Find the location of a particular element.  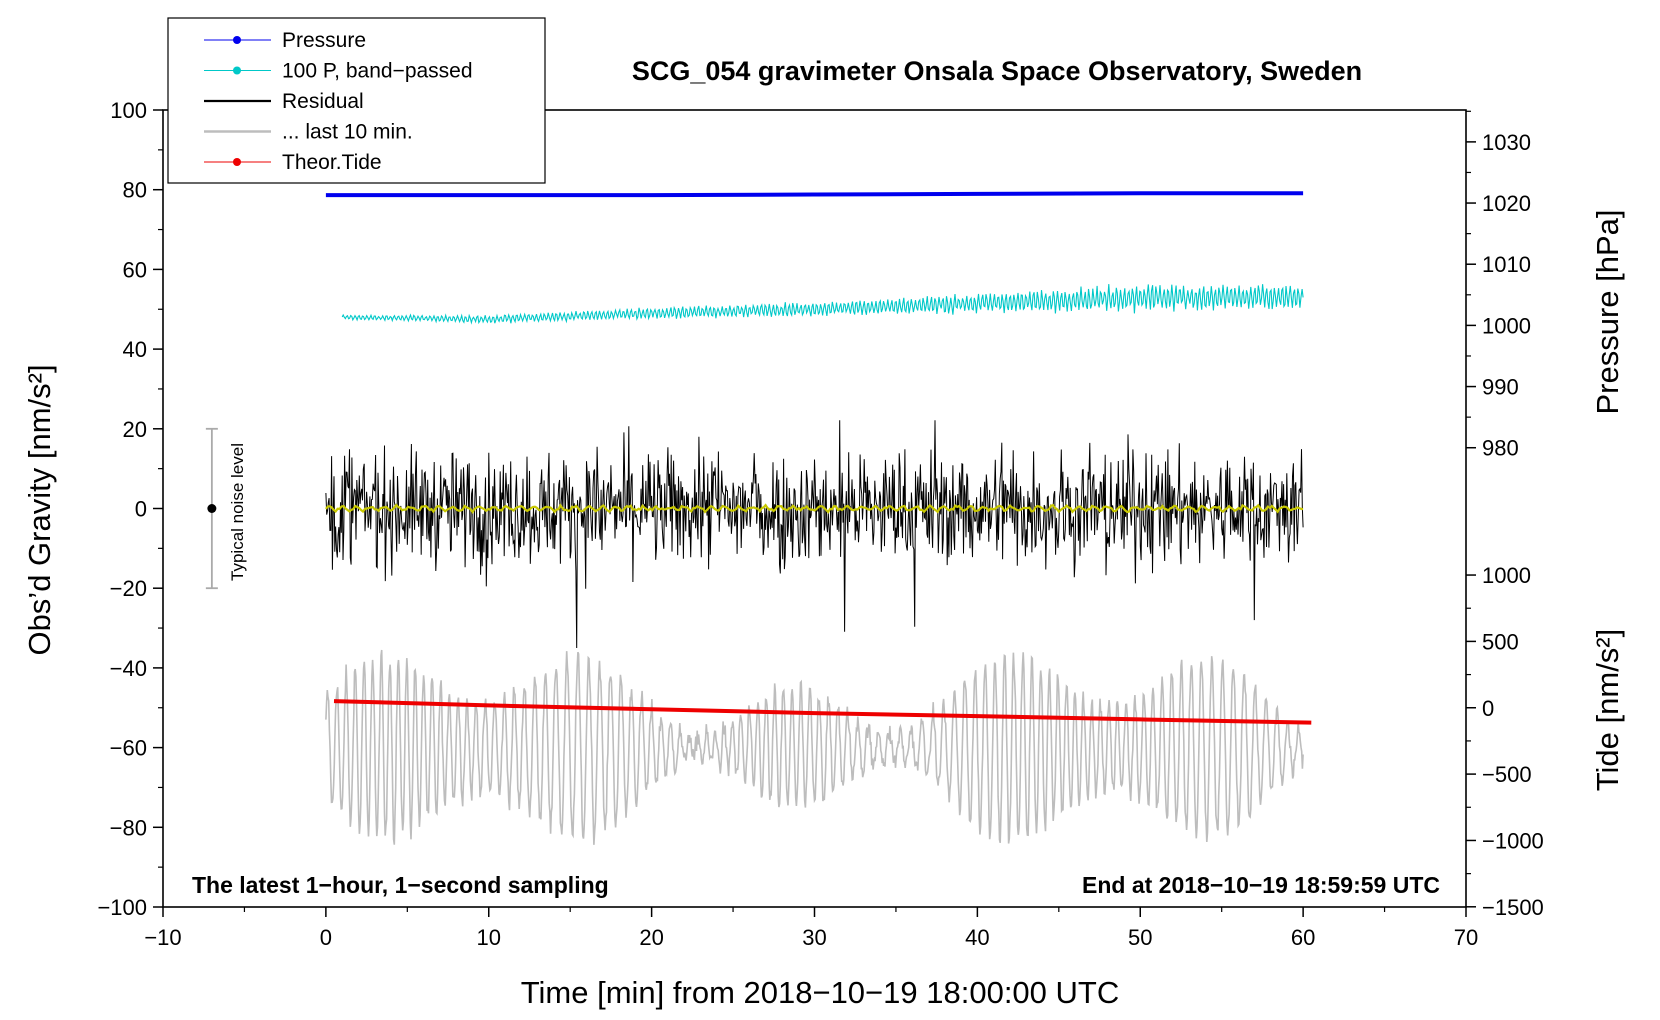

y-tick-label-left: −20 is located at coordinates (128, 588).